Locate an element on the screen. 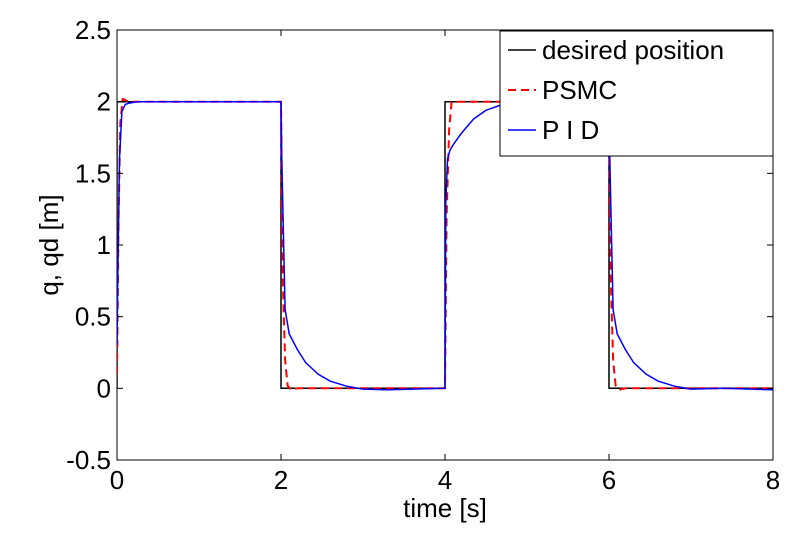 The width and height of the screenshot is (800, 534). legend-entry-psmc: PSMC is located at coordinates (562, 90).